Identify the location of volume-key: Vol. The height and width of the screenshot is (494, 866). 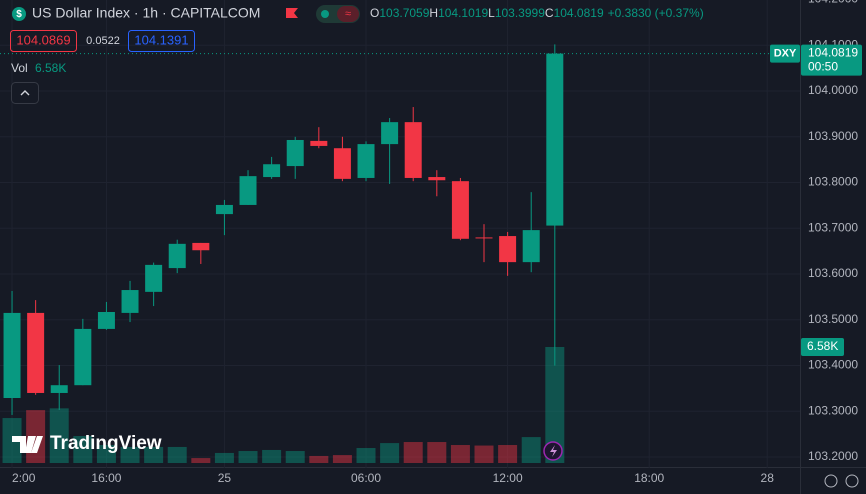
(19, 68).